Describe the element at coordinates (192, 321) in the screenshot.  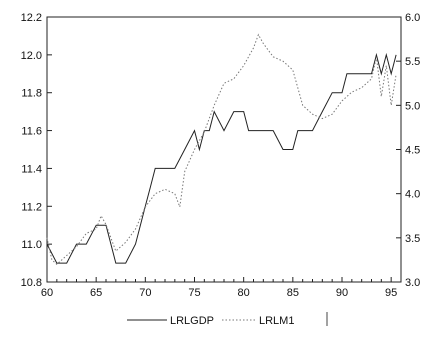
I see `legend-label-lrlgdp: LRLGDP` at that location.